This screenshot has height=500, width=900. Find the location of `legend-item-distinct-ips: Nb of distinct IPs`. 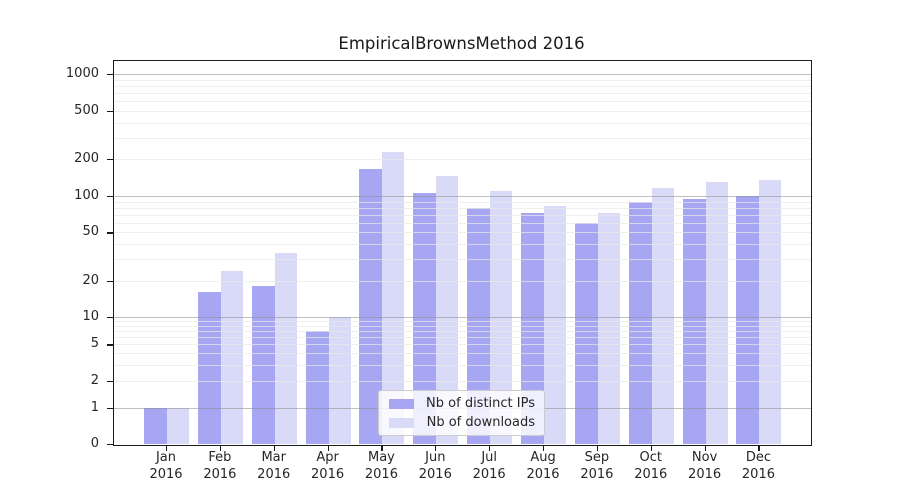

legend-item-distinct-ips: Nb of distinct IPs is located at coordinates (462, 404).